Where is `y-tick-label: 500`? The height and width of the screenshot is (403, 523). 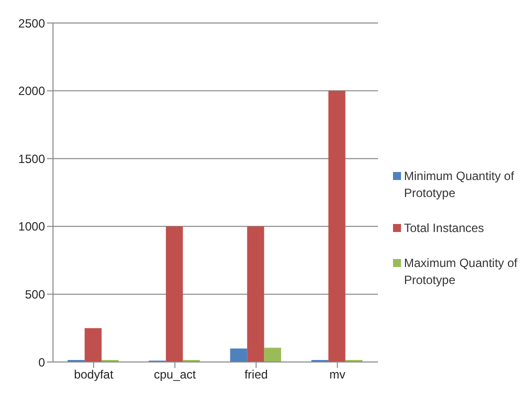 y-tick-label: 500 is located at coordinates (35, 294).